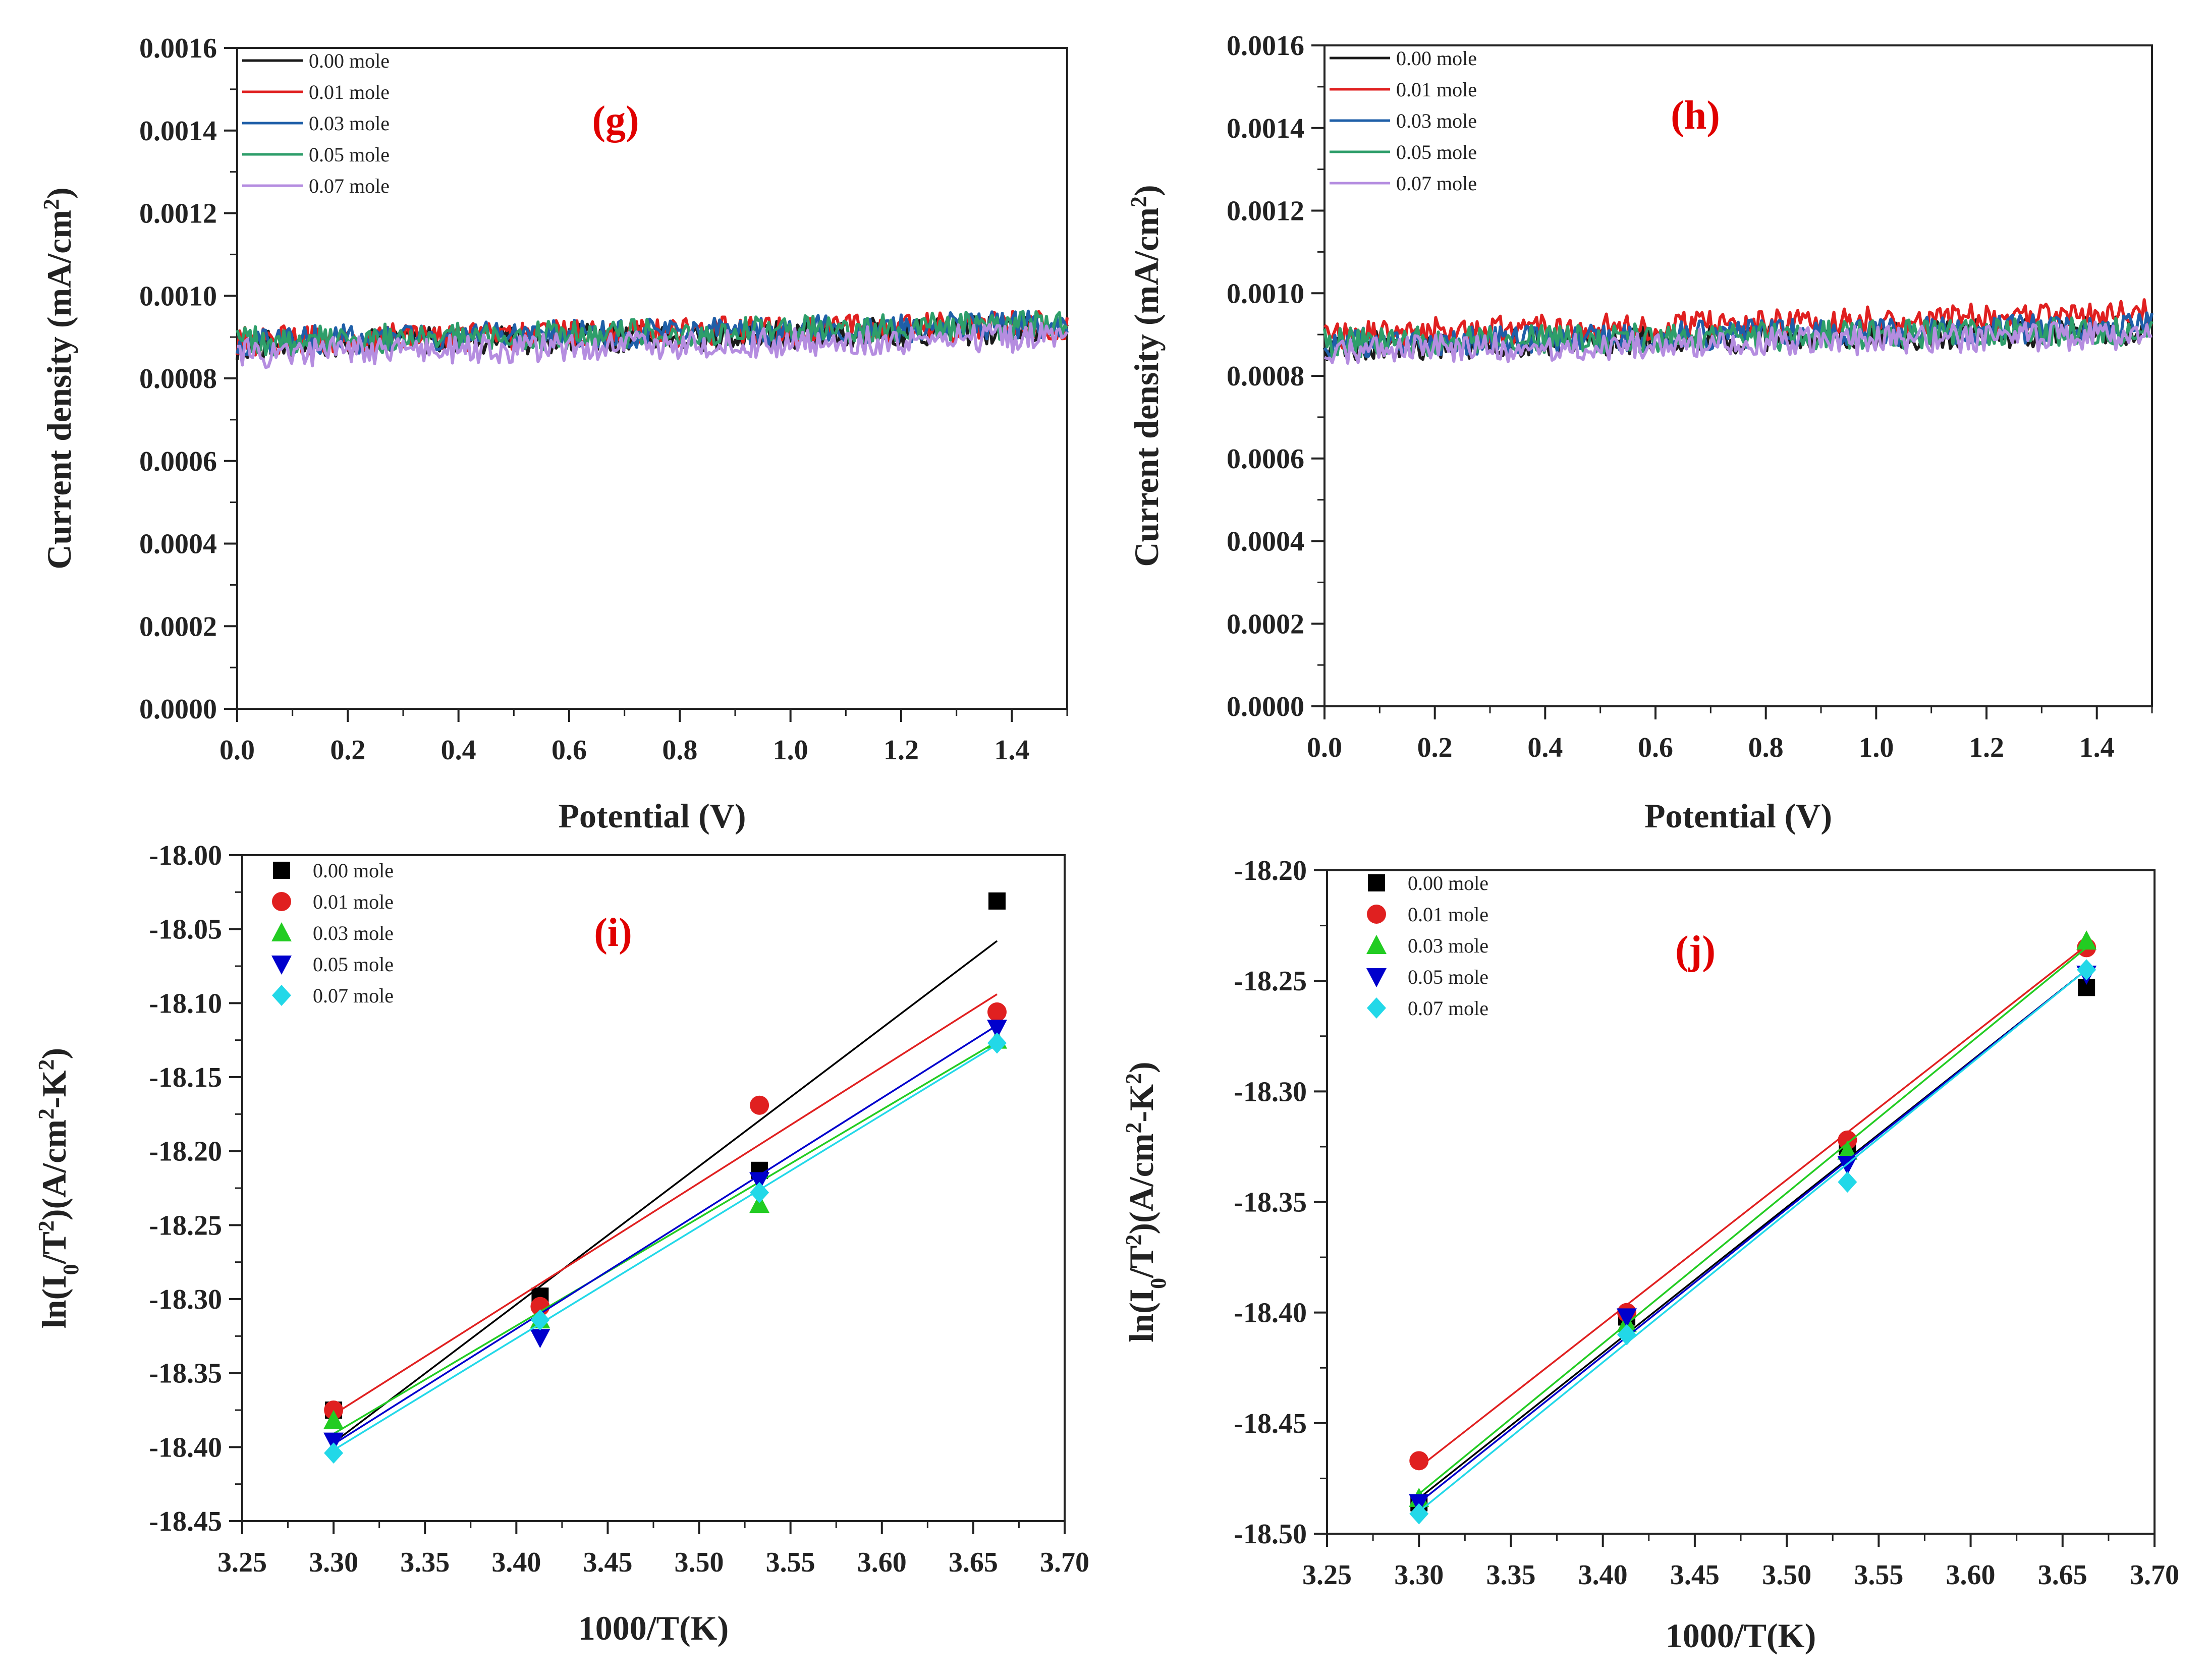 This screenshot has height=1680, width=2208. Describe the element at coordinates (185, 1003) in the screenshot. I see `y-tick-label: -18.10` at that location.